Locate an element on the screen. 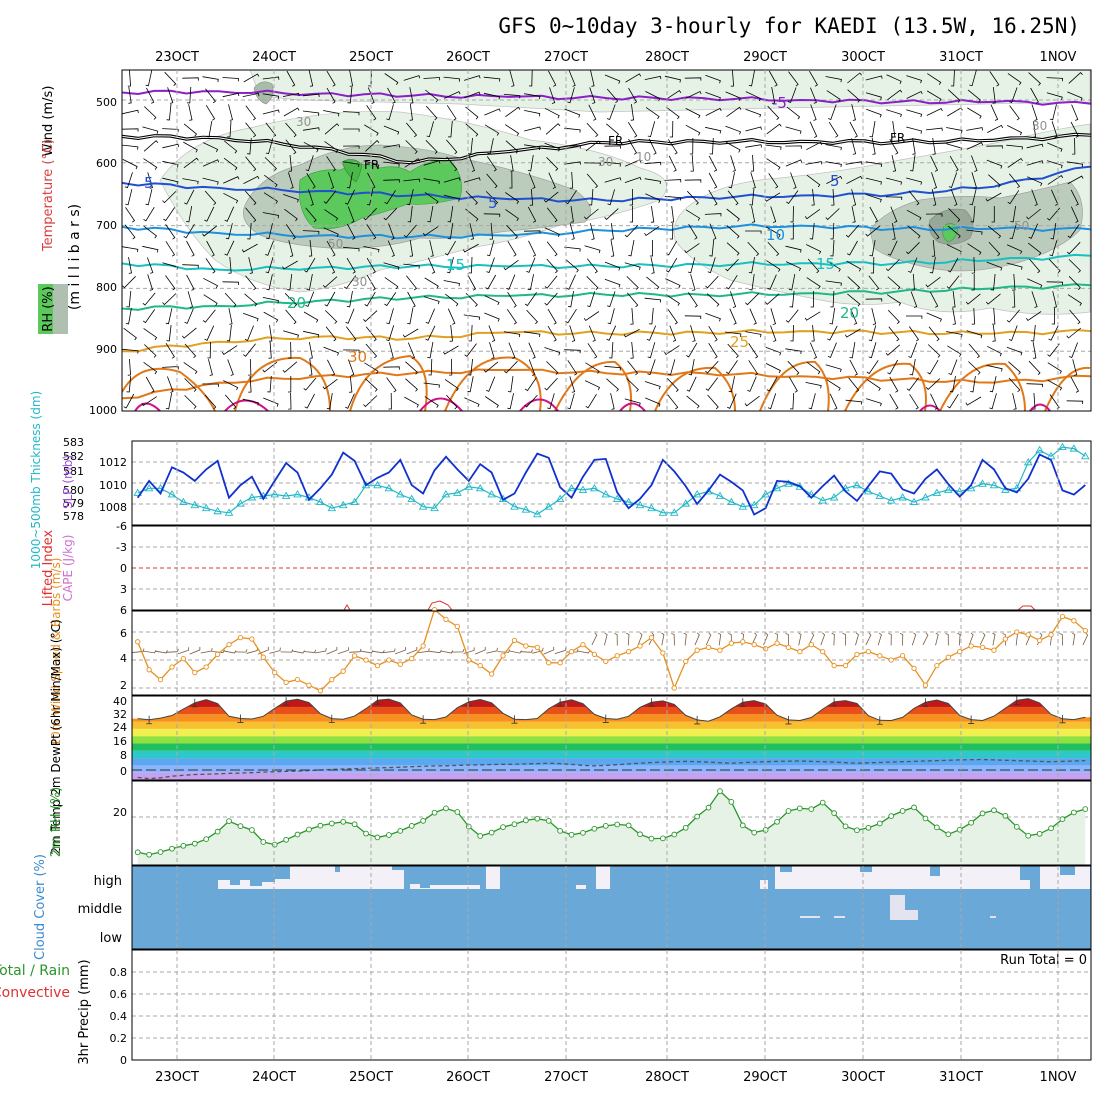 The height and width of the screenshot is (1100, 1100). pressure-tick-label: 600 is located at coordinates (106, 163).